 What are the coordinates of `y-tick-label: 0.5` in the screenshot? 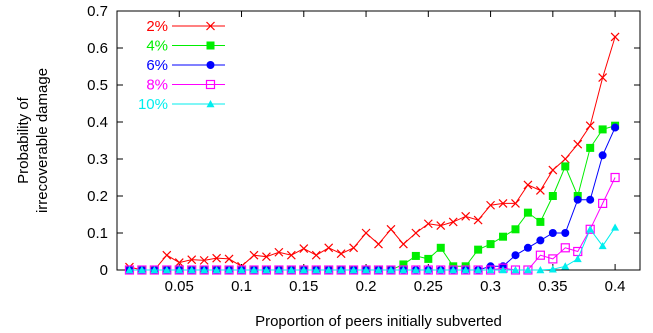 It's located at (97, 85).